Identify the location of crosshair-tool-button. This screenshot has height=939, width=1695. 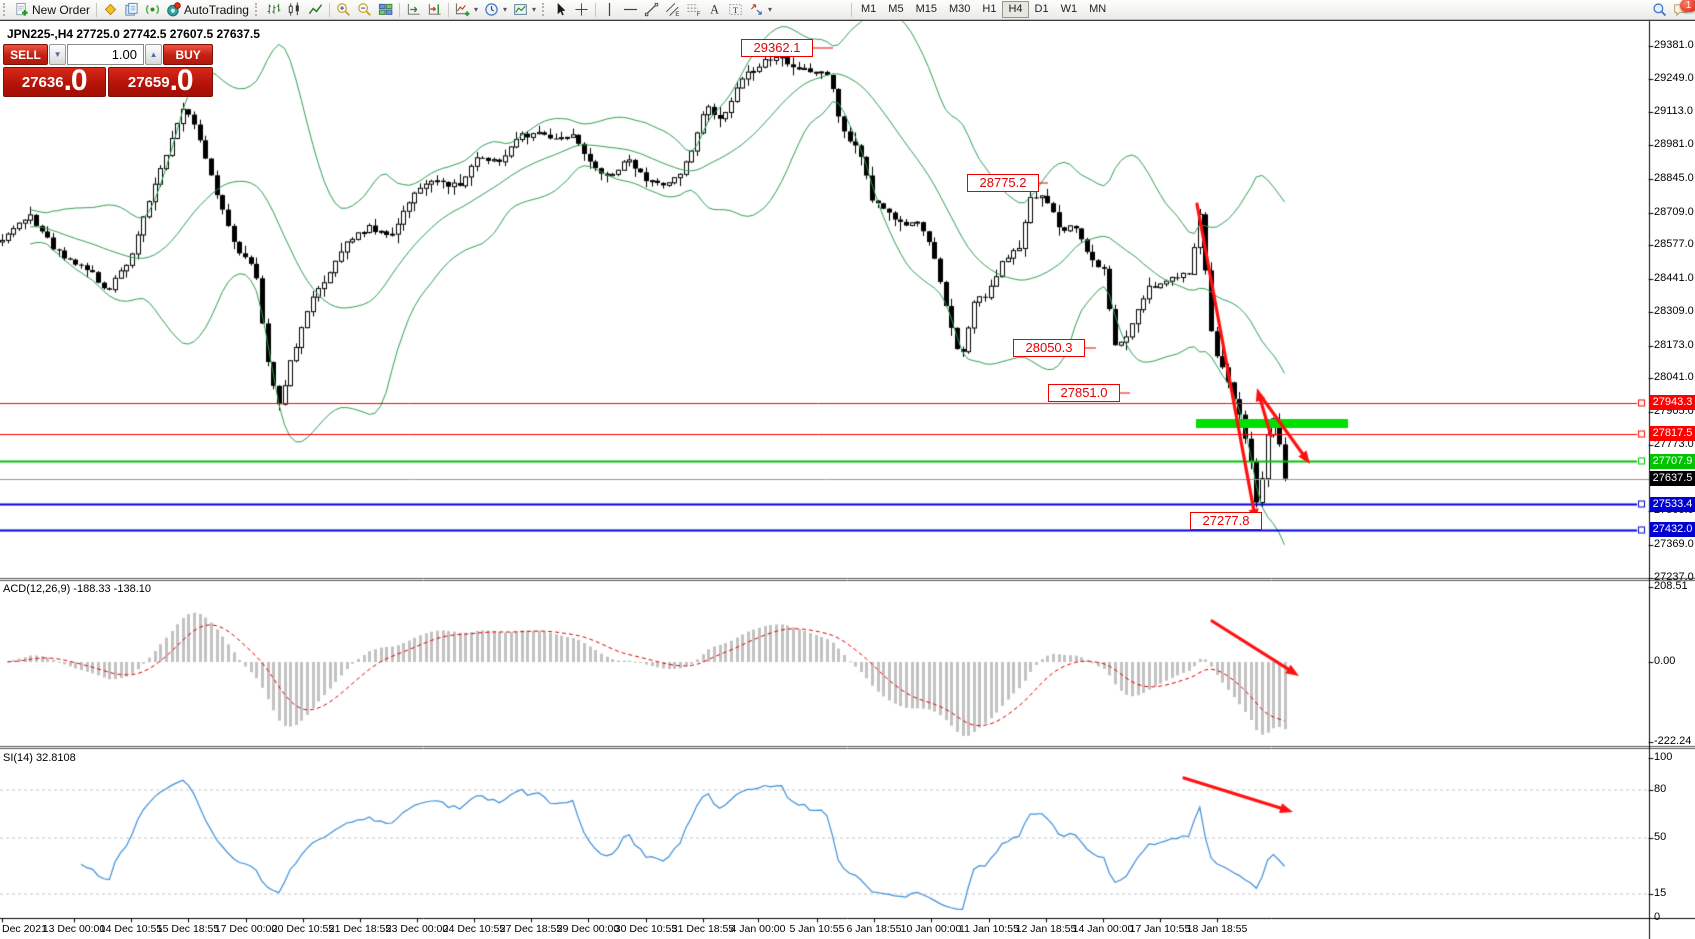
(581, 9).